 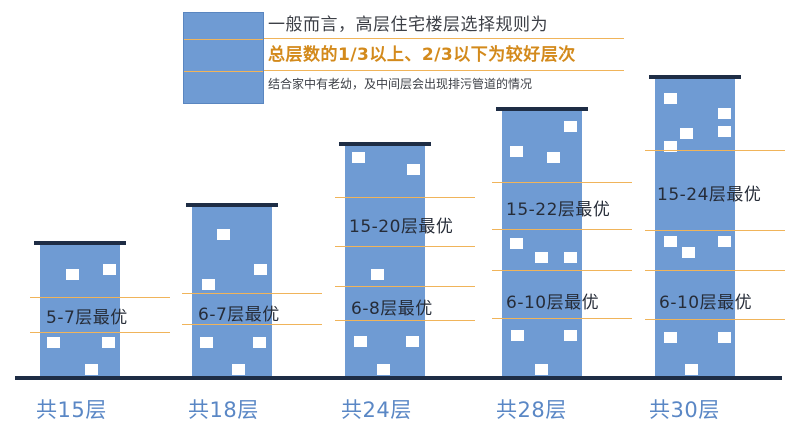 What do you see at coordinates (695, 227) in the screenshot?
I see `building-30-floors` at bounding box center [695, 227].